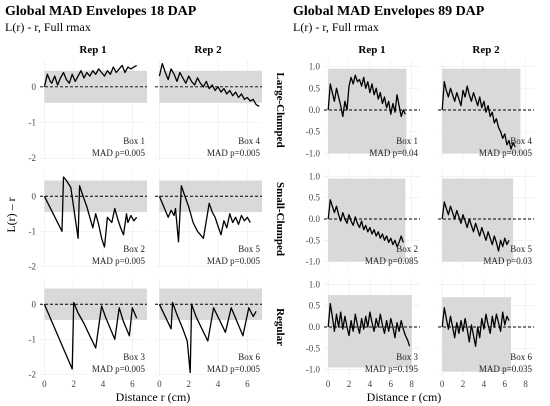 The height and width of the screenshot is (406, 550). I want to click on panel-18dap-box-2: 0 -1 -2 Box 2 MAD p=0.005, so click(88, 220).